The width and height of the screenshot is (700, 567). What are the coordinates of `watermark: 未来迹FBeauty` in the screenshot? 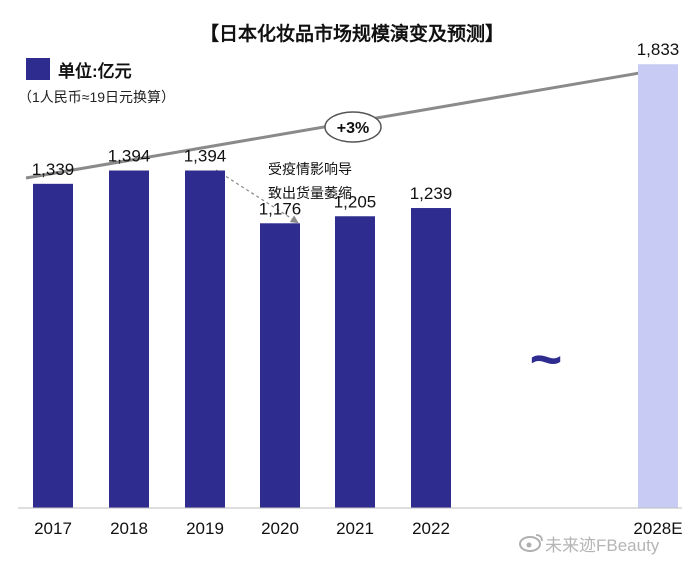 It's located at (589, 544).